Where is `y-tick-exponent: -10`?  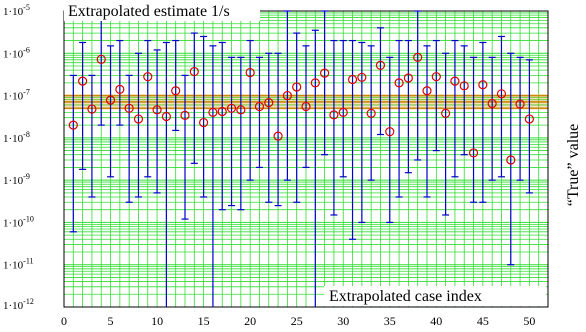
y-tick-exponent: -10 is located at coordinates (28, 218).